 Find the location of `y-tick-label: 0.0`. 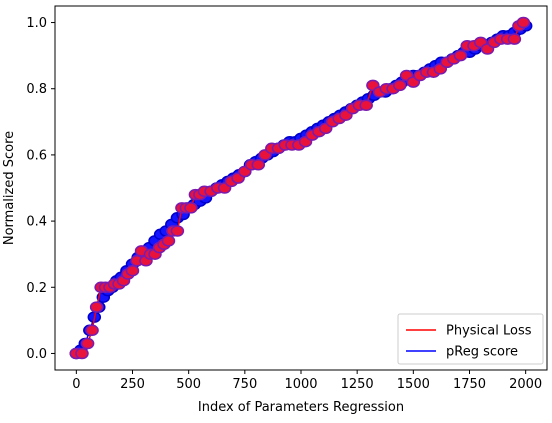

y-tick-label: 0.0 is located at coordinates (36, 354).